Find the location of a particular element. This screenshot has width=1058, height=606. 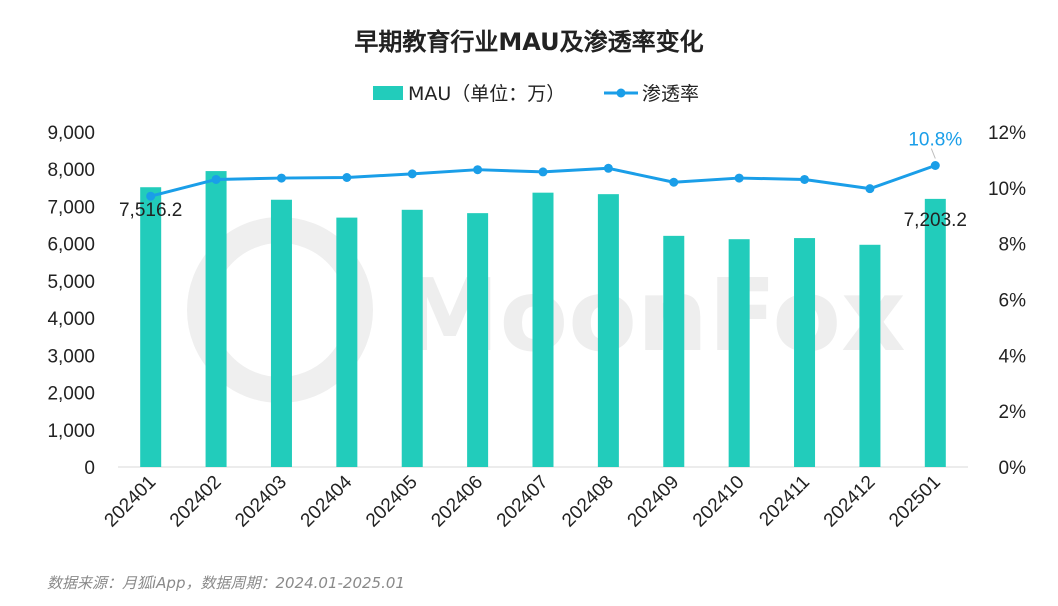

x-tick-label: 202403 is located at coordinates (261, 502).